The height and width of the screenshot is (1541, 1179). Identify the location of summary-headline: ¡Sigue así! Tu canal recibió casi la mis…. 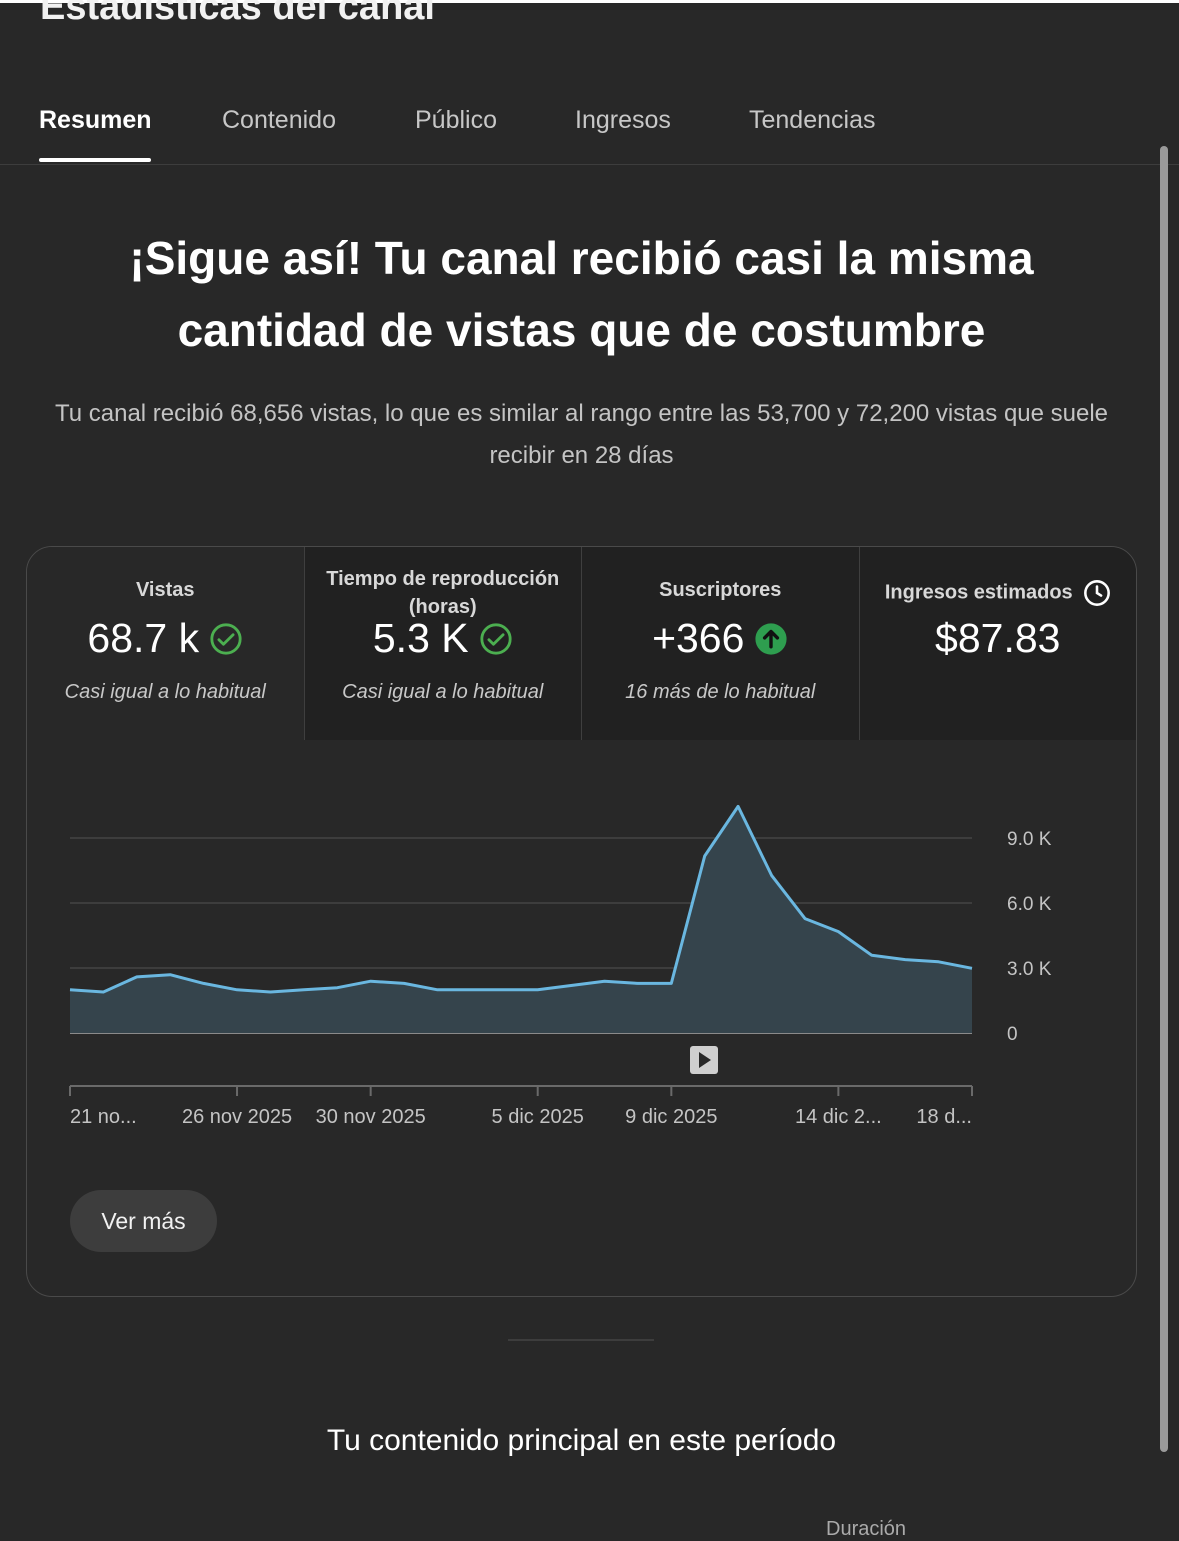
(581, 294).